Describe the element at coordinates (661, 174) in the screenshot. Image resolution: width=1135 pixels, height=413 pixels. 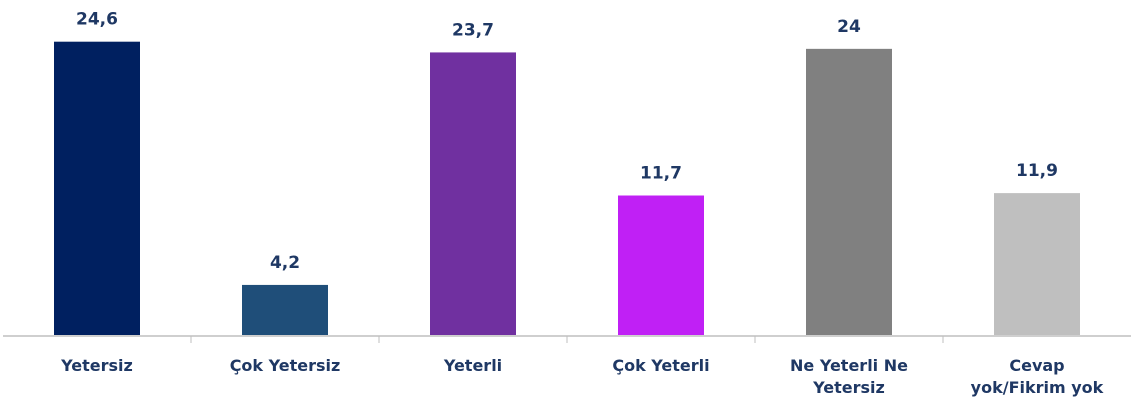
I see `value-label: 11,7` at that location.